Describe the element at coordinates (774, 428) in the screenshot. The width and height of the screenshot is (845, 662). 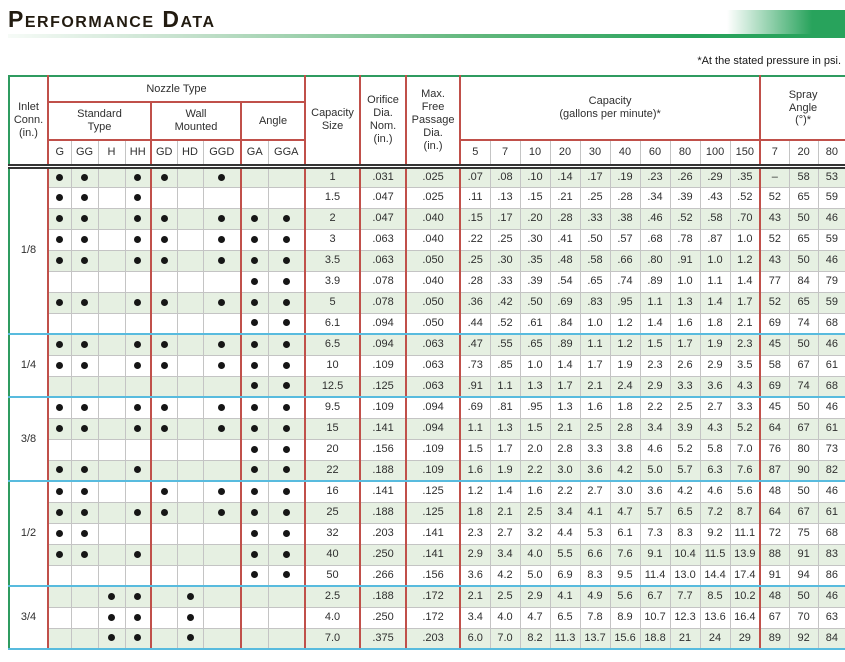
I see `spray-angle-cell: 64` at that location.